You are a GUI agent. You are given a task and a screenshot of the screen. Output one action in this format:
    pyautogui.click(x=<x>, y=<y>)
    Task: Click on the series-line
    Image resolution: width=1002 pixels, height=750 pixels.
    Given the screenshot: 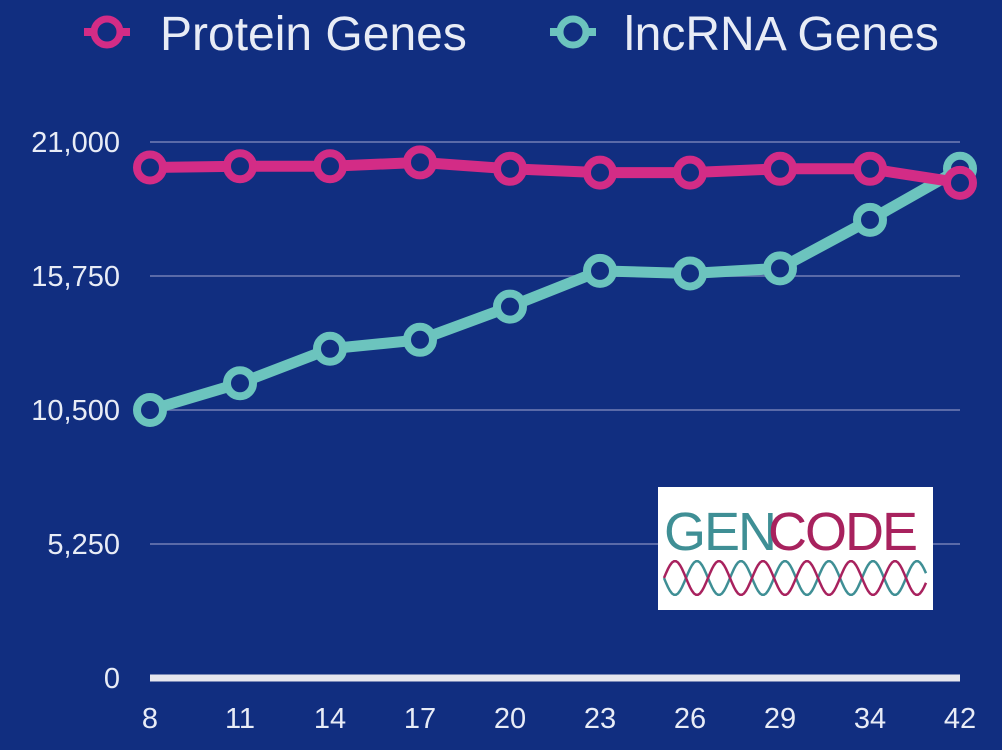 What is the action you would take?
    pyautogui.click(x=555, y=172)
    